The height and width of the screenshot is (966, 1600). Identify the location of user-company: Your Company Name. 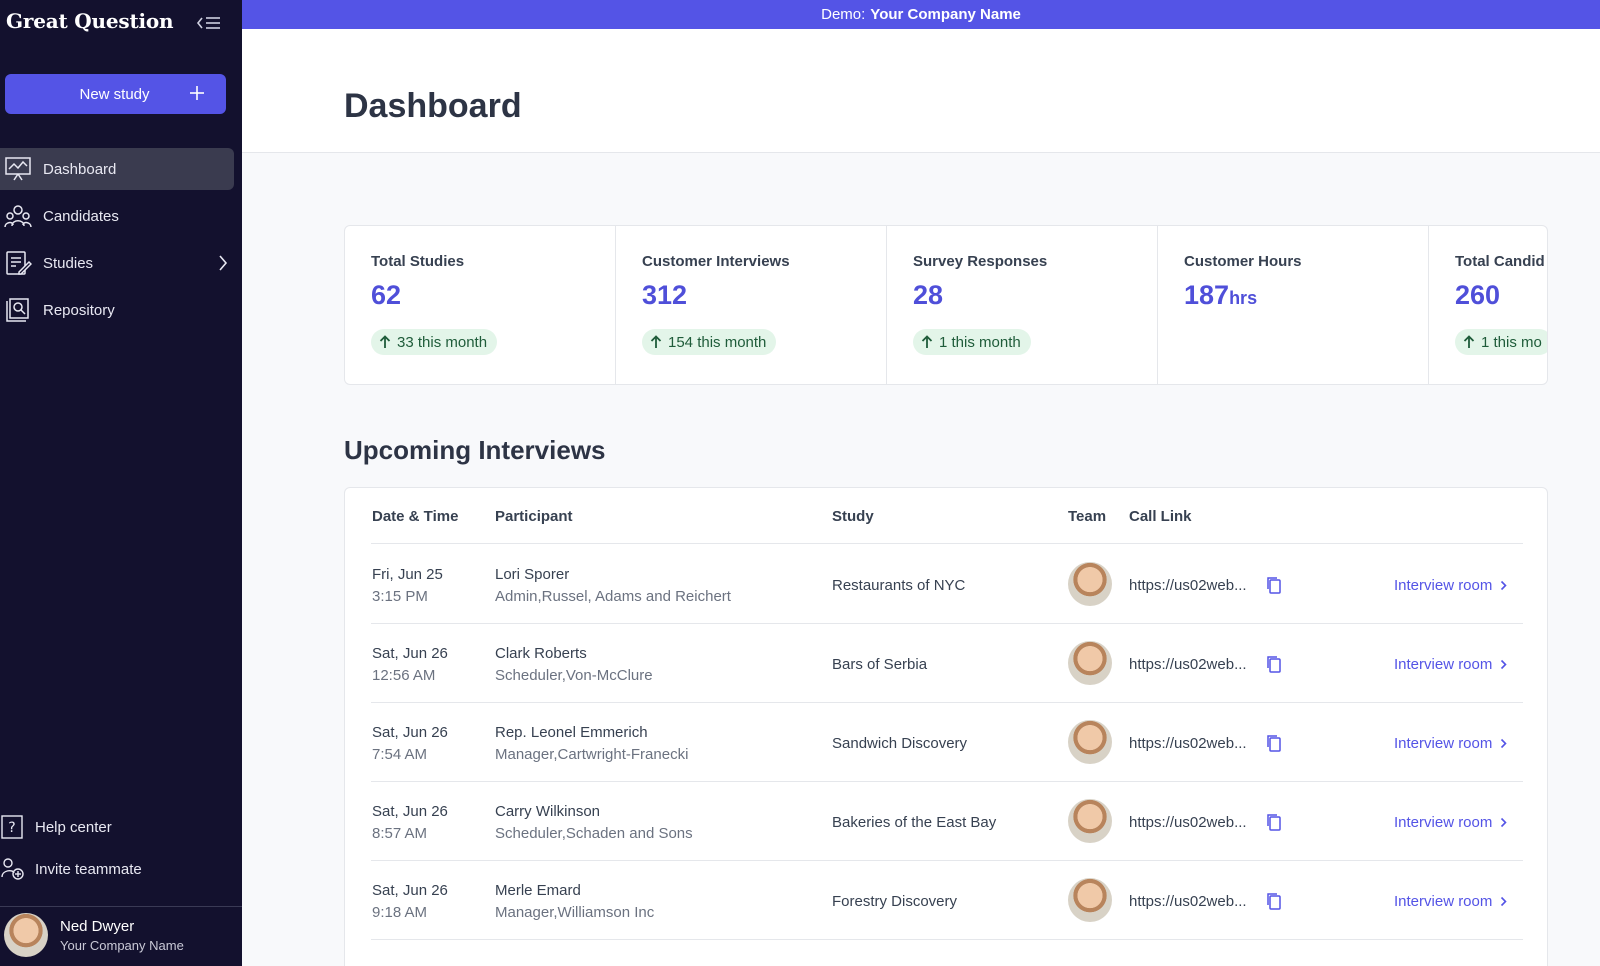
(122, 945).